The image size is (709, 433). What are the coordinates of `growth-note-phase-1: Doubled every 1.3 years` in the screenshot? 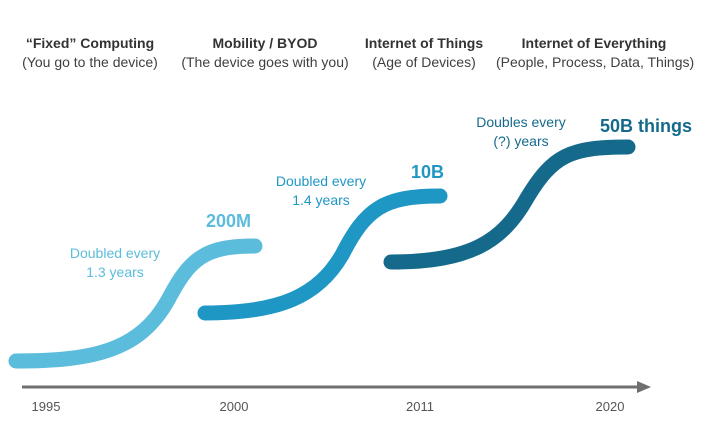 It's located at (115, 263).